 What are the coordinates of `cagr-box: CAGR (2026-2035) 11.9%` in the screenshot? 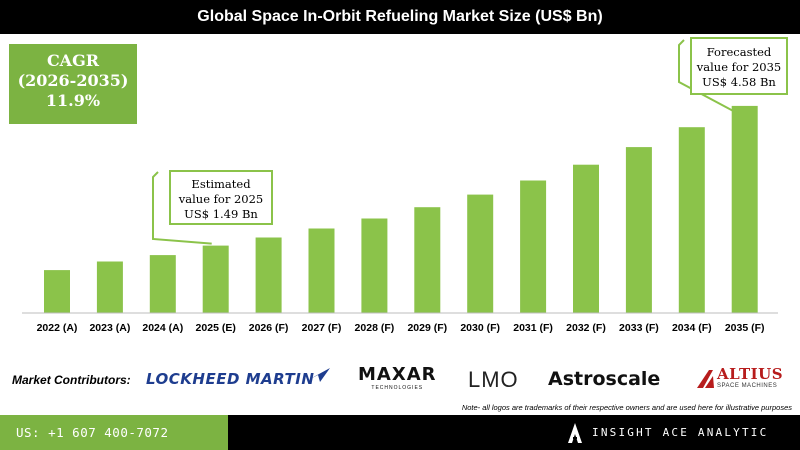 It's located at (73, 84).